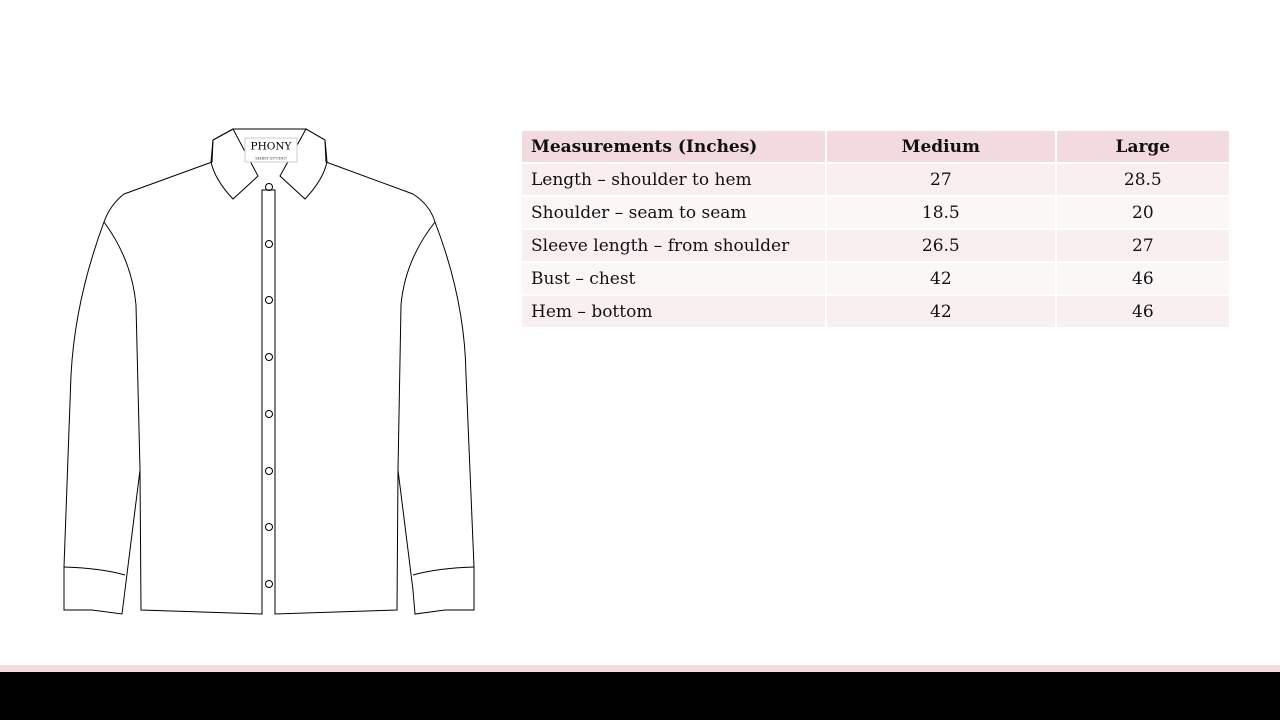 This screenshot has height=720, width=1280. I want to click on table-row: Sleeve length – from shoulder 26.5 27, so click(876, 245).